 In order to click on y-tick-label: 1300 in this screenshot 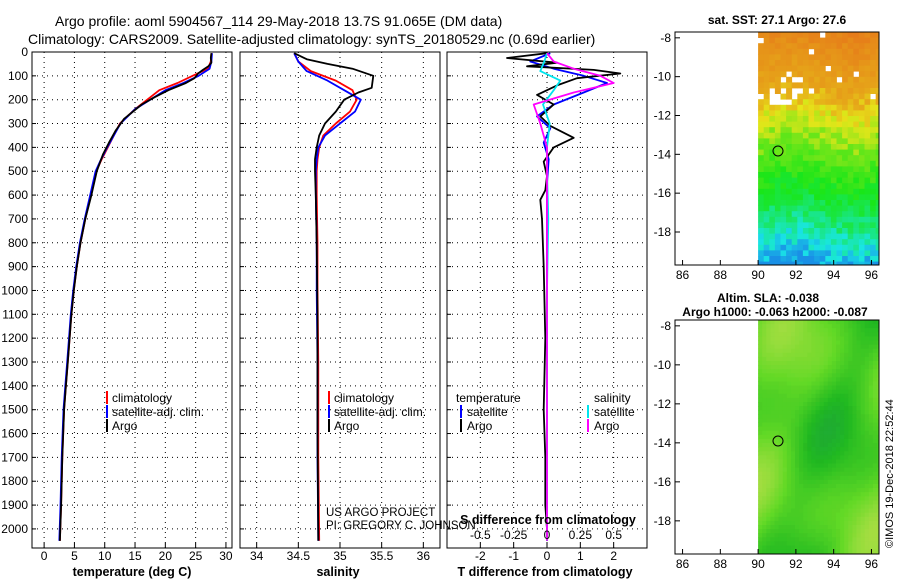, I will do `click(14, 362)`.